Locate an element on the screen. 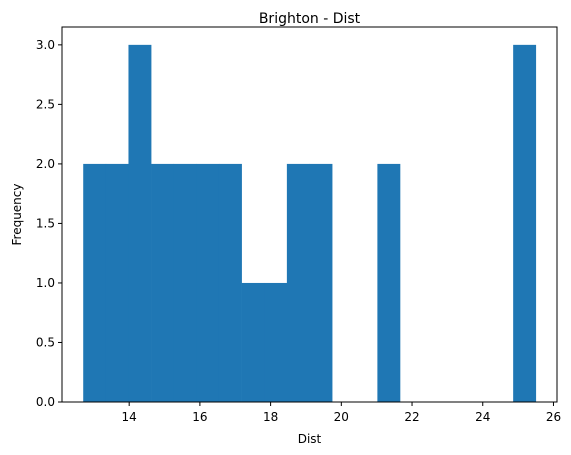  x-axis-label: Dist is located at coordinates (310, 439).